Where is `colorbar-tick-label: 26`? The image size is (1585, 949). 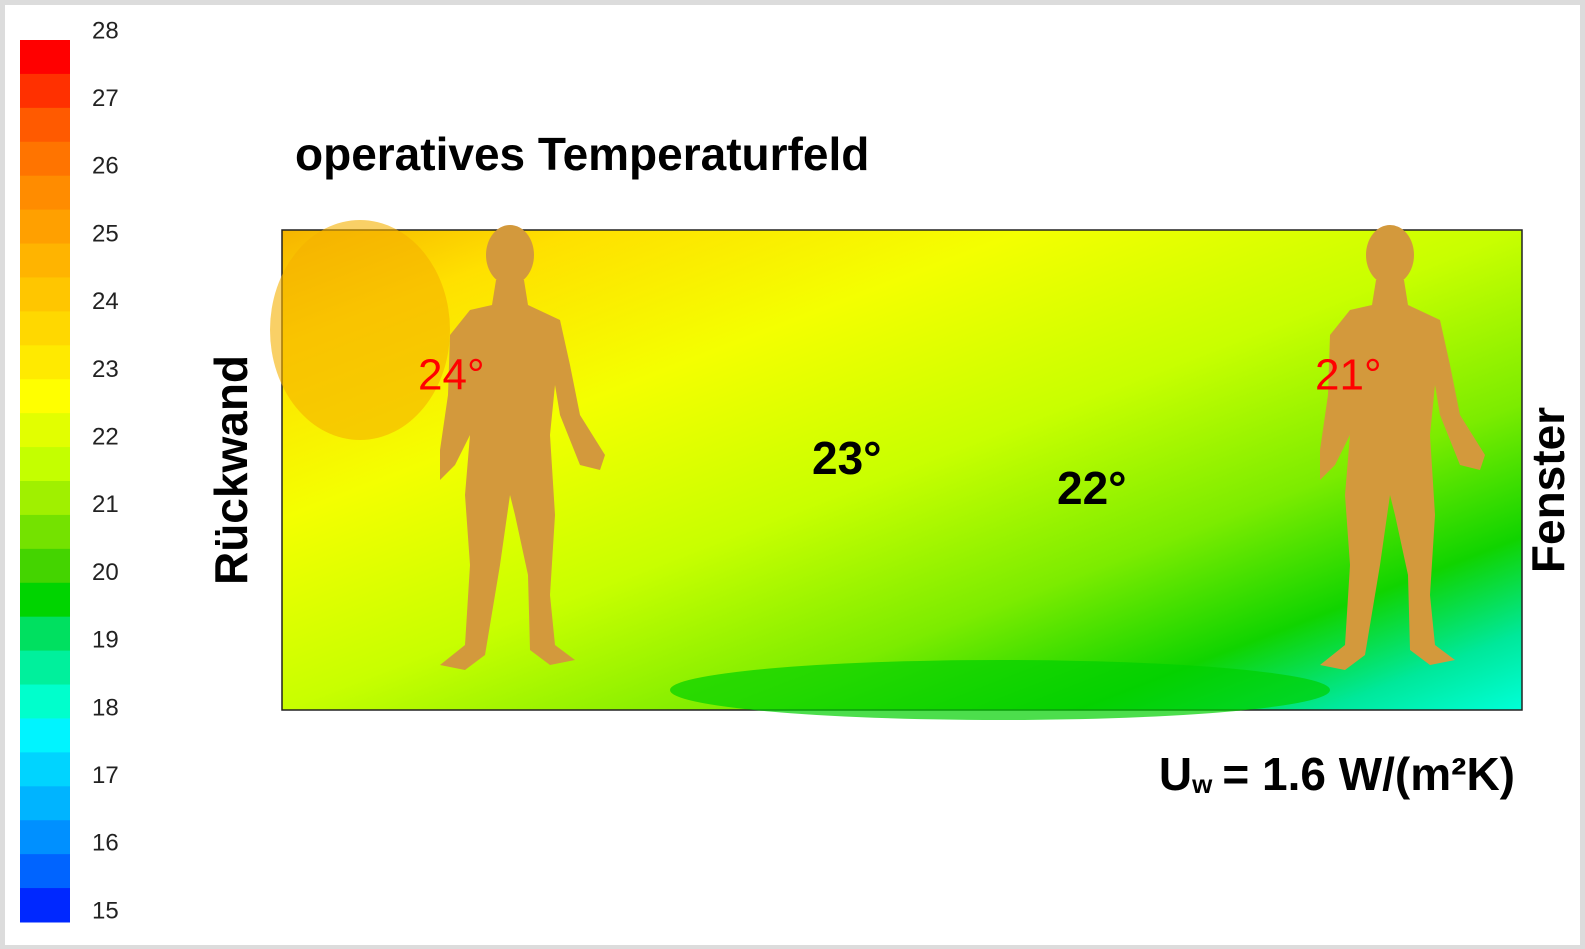 colorbar-tick-label: 26 is located at coordinates (105, 166).